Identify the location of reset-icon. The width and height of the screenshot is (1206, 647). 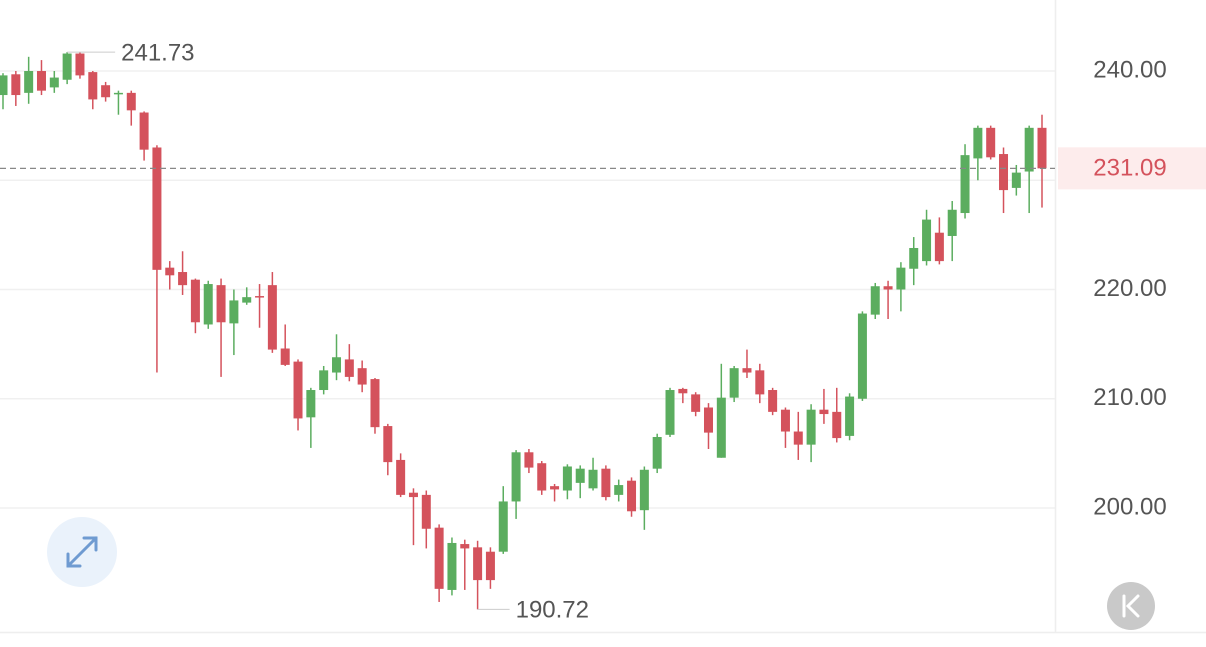
(1131, 606).